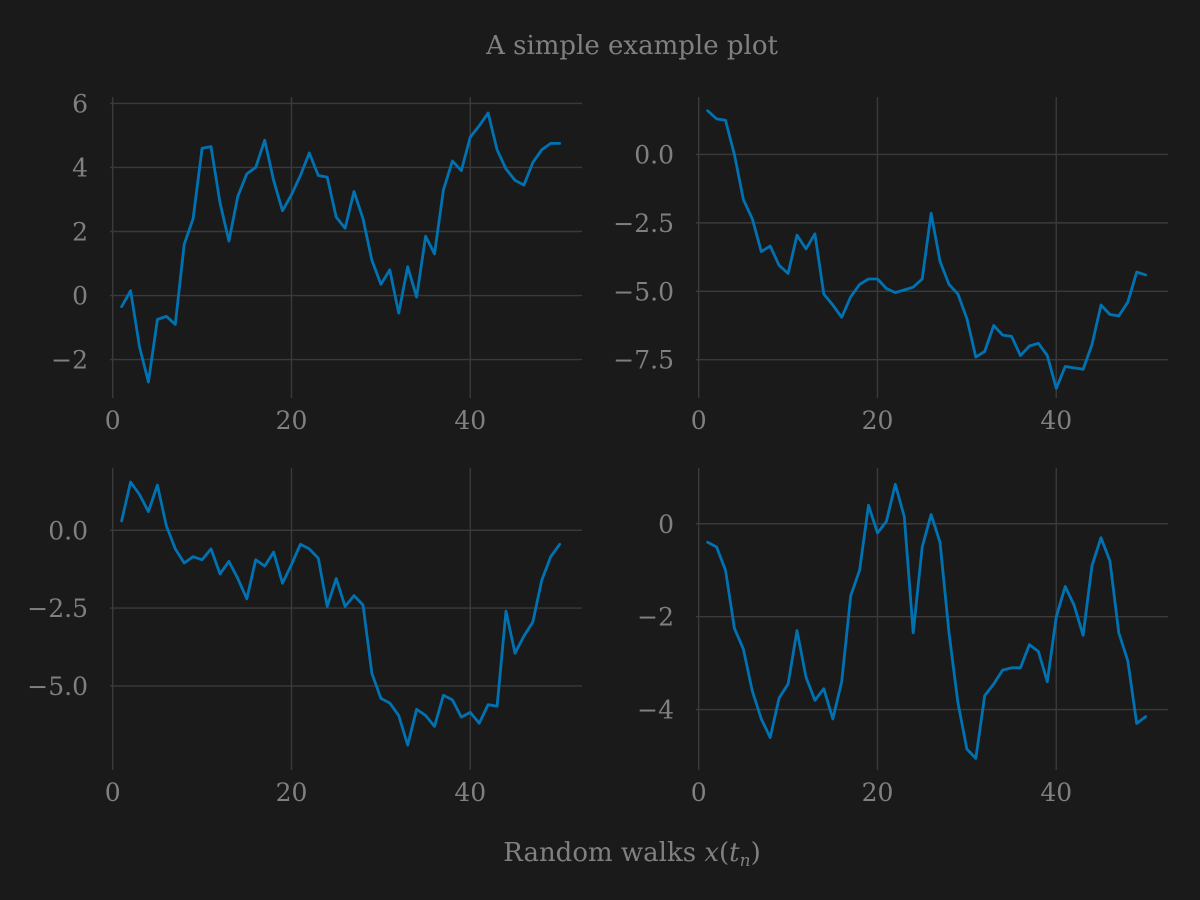 The height and width of the screenshot is (900, 1200). What do you see at coordinates (80, 231) in the screenshot?
I see `y-tick-label: 2` at bounding box center [80, 231].